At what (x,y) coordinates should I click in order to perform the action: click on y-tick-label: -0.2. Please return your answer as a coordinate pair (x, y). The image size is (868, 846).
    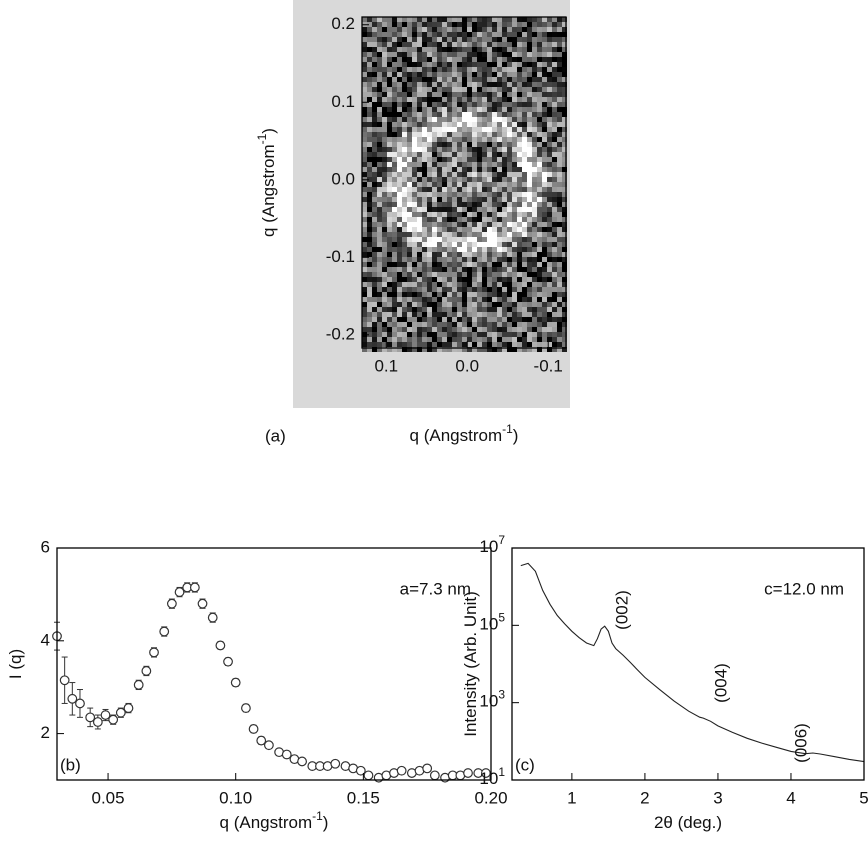
    Looking at the image, I should click on (340, 333).